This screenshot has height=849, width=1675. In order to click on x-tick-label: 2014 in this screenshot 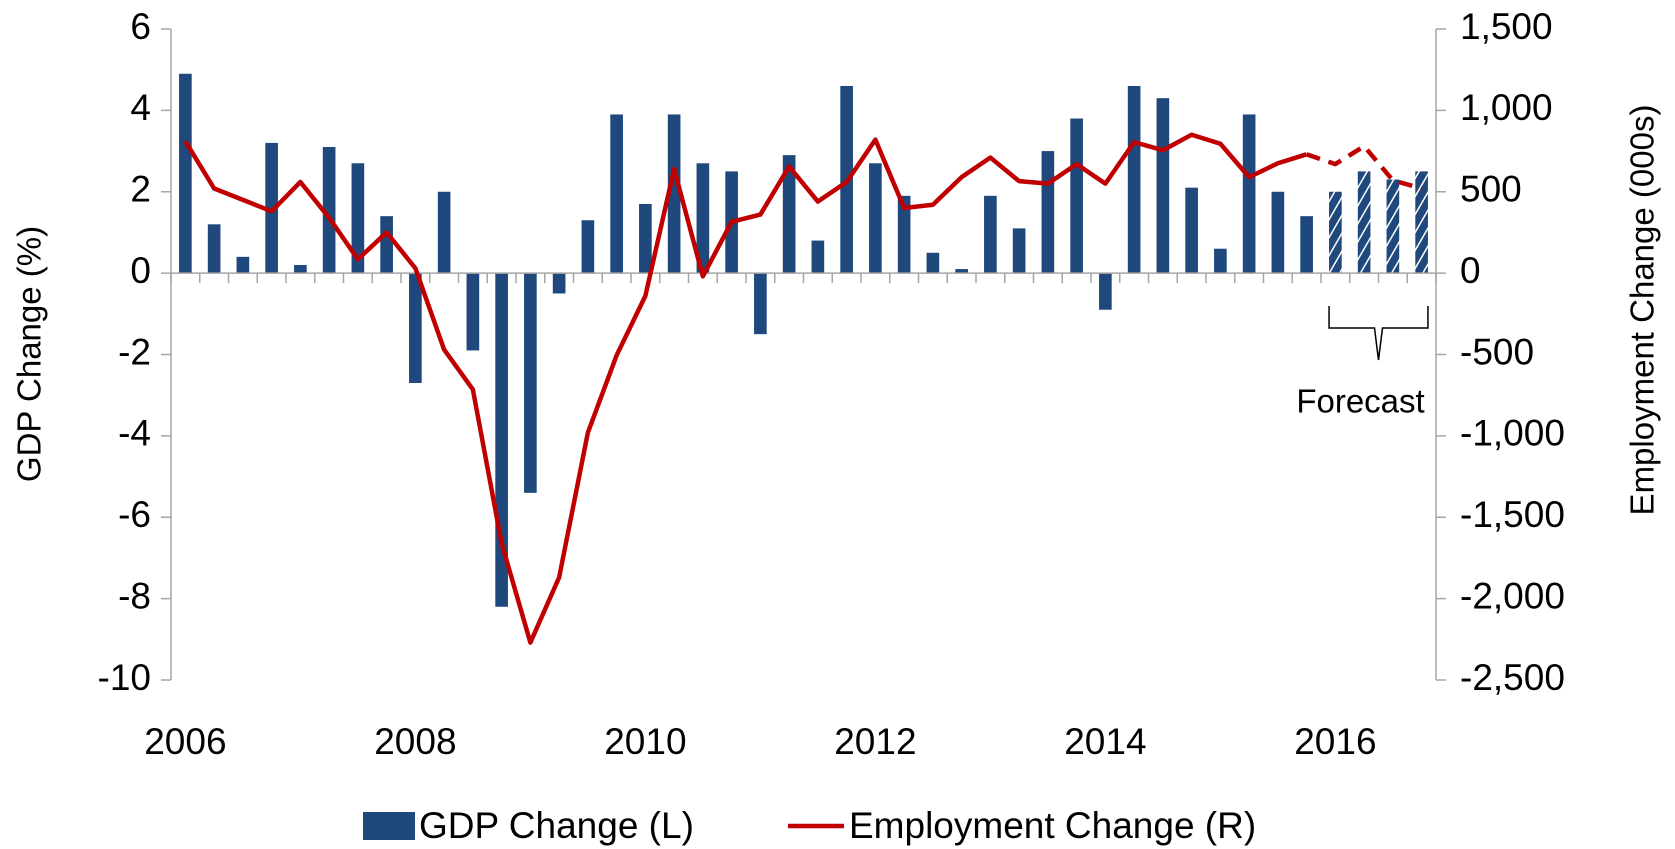, I will do `click(1105, 741)`.